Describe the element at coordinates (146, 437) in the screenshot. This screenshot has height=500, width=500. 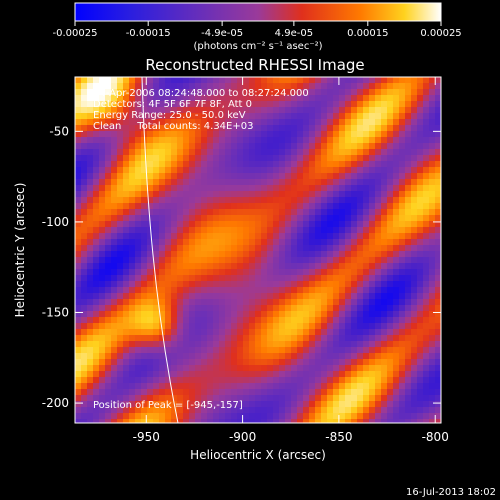
I see `x-tick-label: -950` at that location.